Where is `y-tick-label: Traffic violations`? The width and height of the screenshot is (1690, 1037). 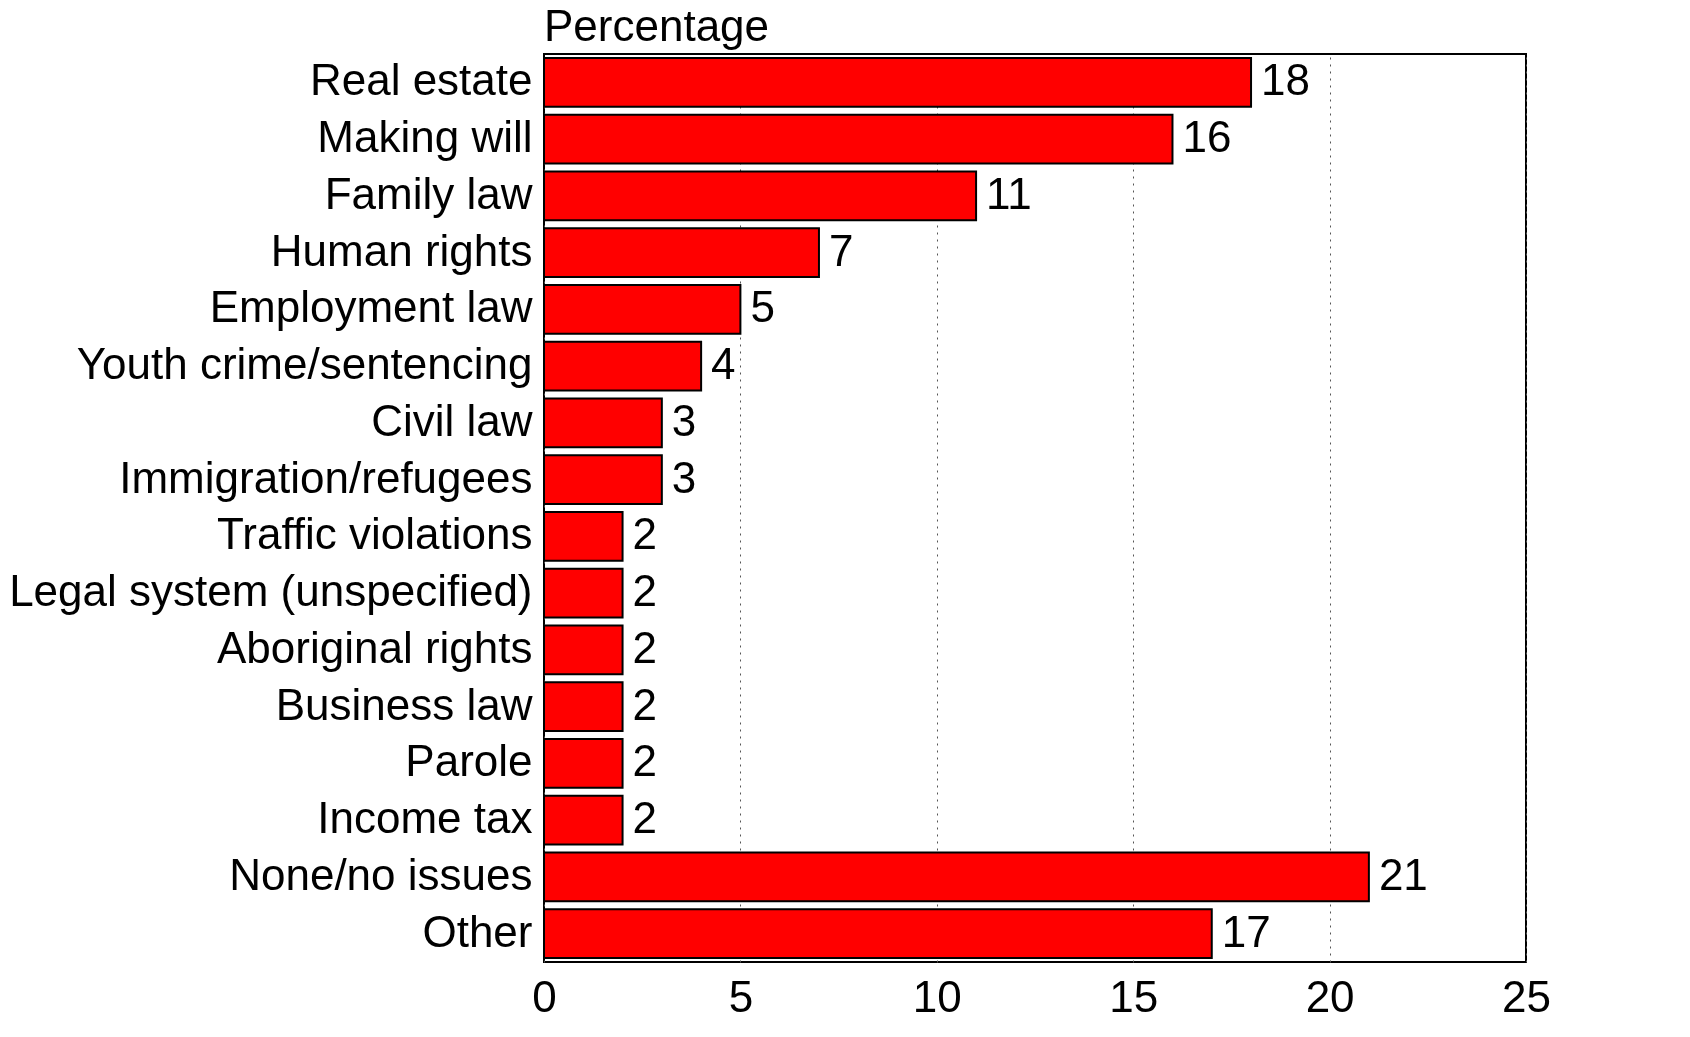
y-tick-label: Traffic violations is located at coordinates (375, 534).